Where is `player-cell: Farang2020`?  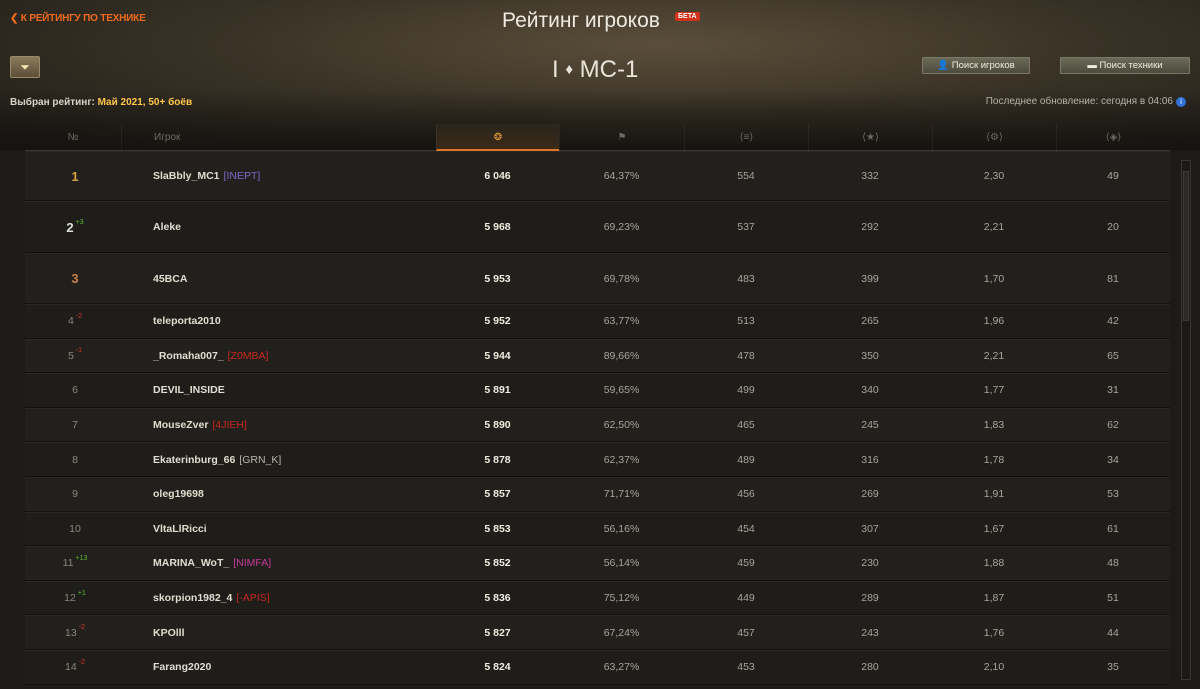 player-cell: Farang2020 is located at coordinates (182, 667).